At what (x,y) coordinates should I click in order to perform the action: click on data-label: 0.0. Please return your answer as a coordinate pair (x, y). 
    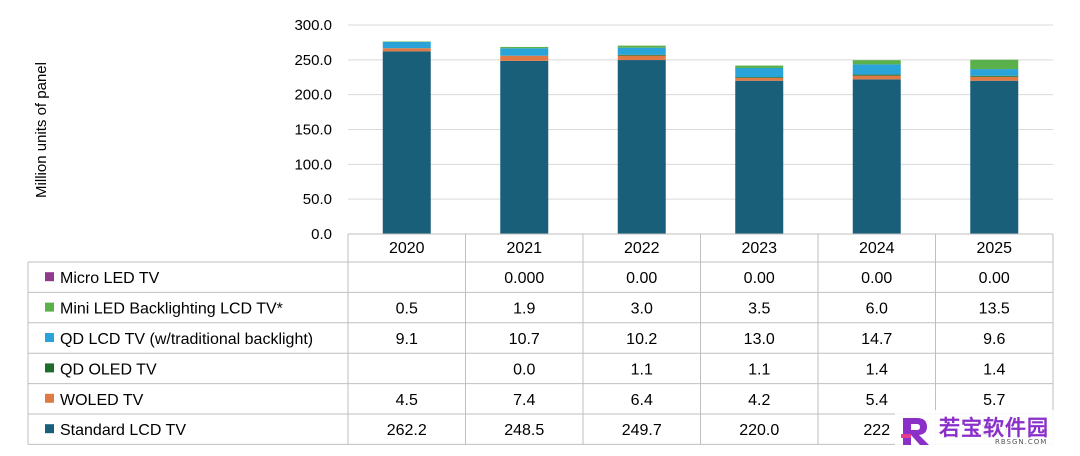
    Looking at the image, I should click on (524, 369).